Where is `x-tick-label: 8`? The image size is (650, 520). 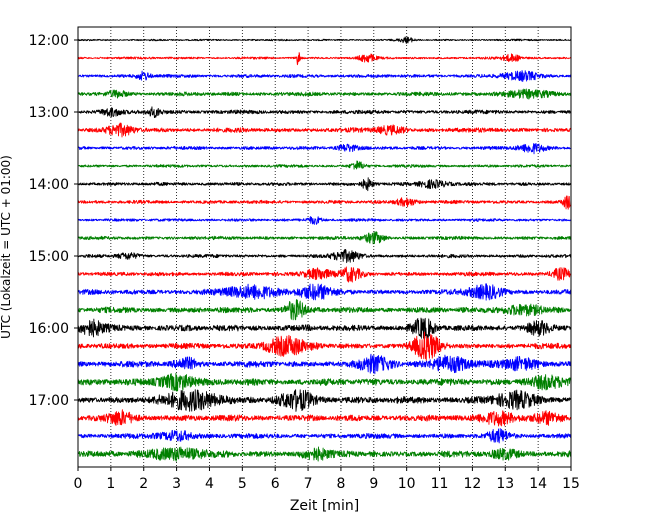
x-tick-label: 8 is located at coordinates (340, 484).